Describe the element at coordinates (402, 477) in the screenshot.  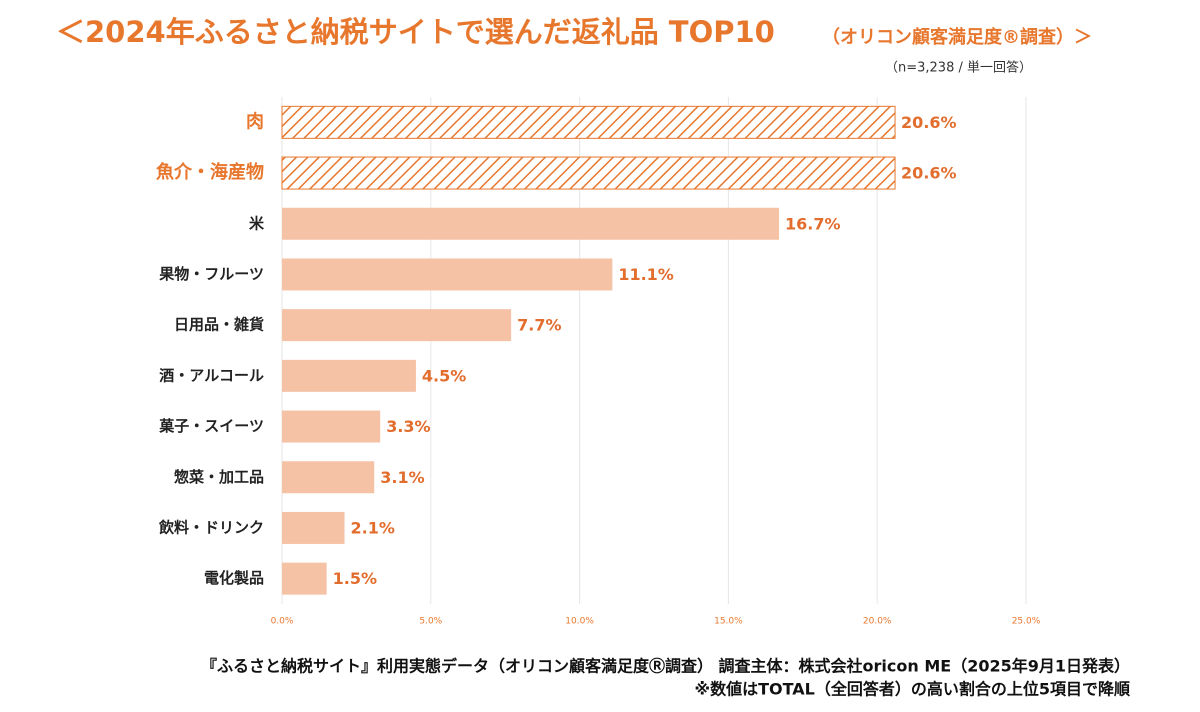
I see `value-label: 3.1%` at that location.